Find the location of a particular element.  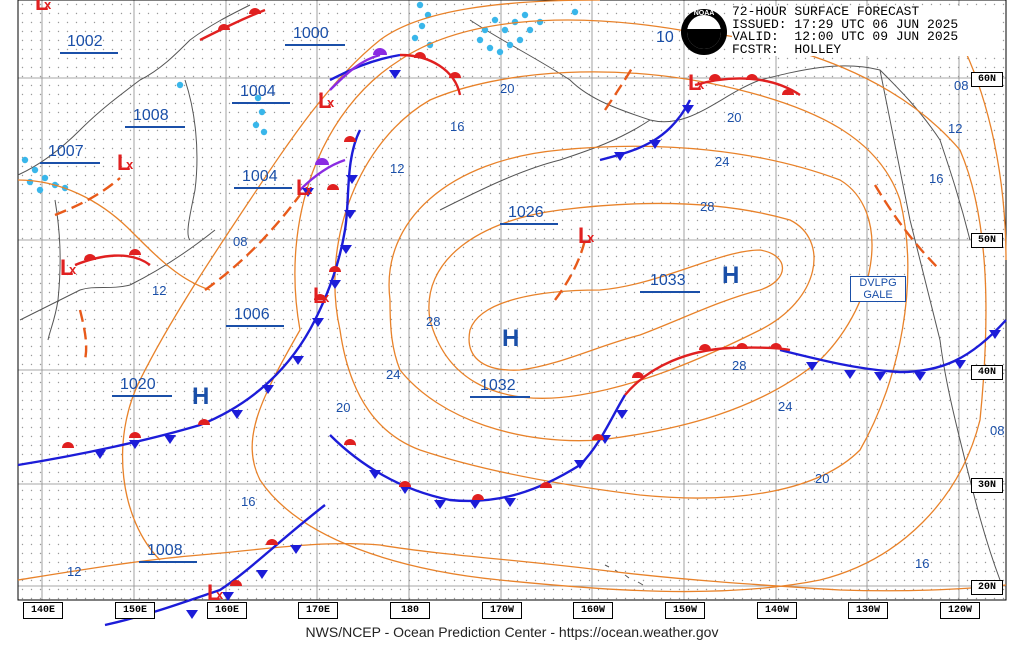

lon-label-170w: 170W is located at coordinates (502, 610).